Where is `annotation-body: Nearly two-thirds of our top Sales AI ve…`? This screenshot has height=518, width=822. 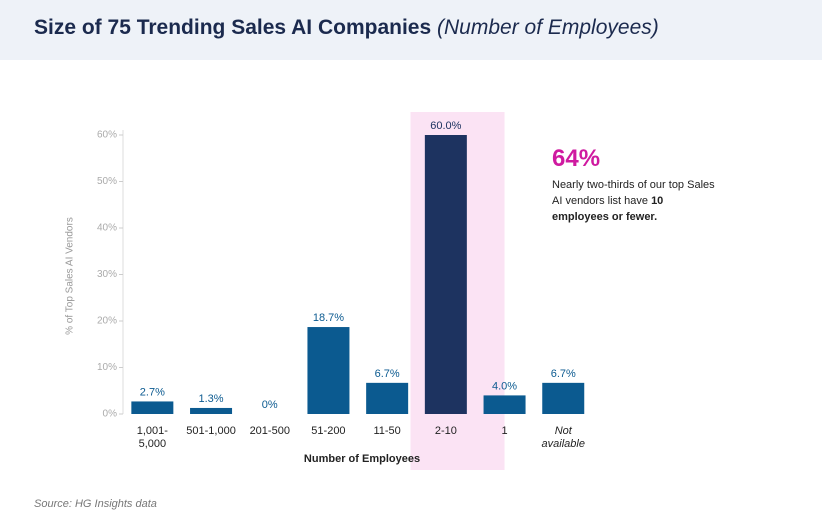
annotation-body: Nearly two-thirds of our top Sales AI ve… is located at coordinates (637, 201).